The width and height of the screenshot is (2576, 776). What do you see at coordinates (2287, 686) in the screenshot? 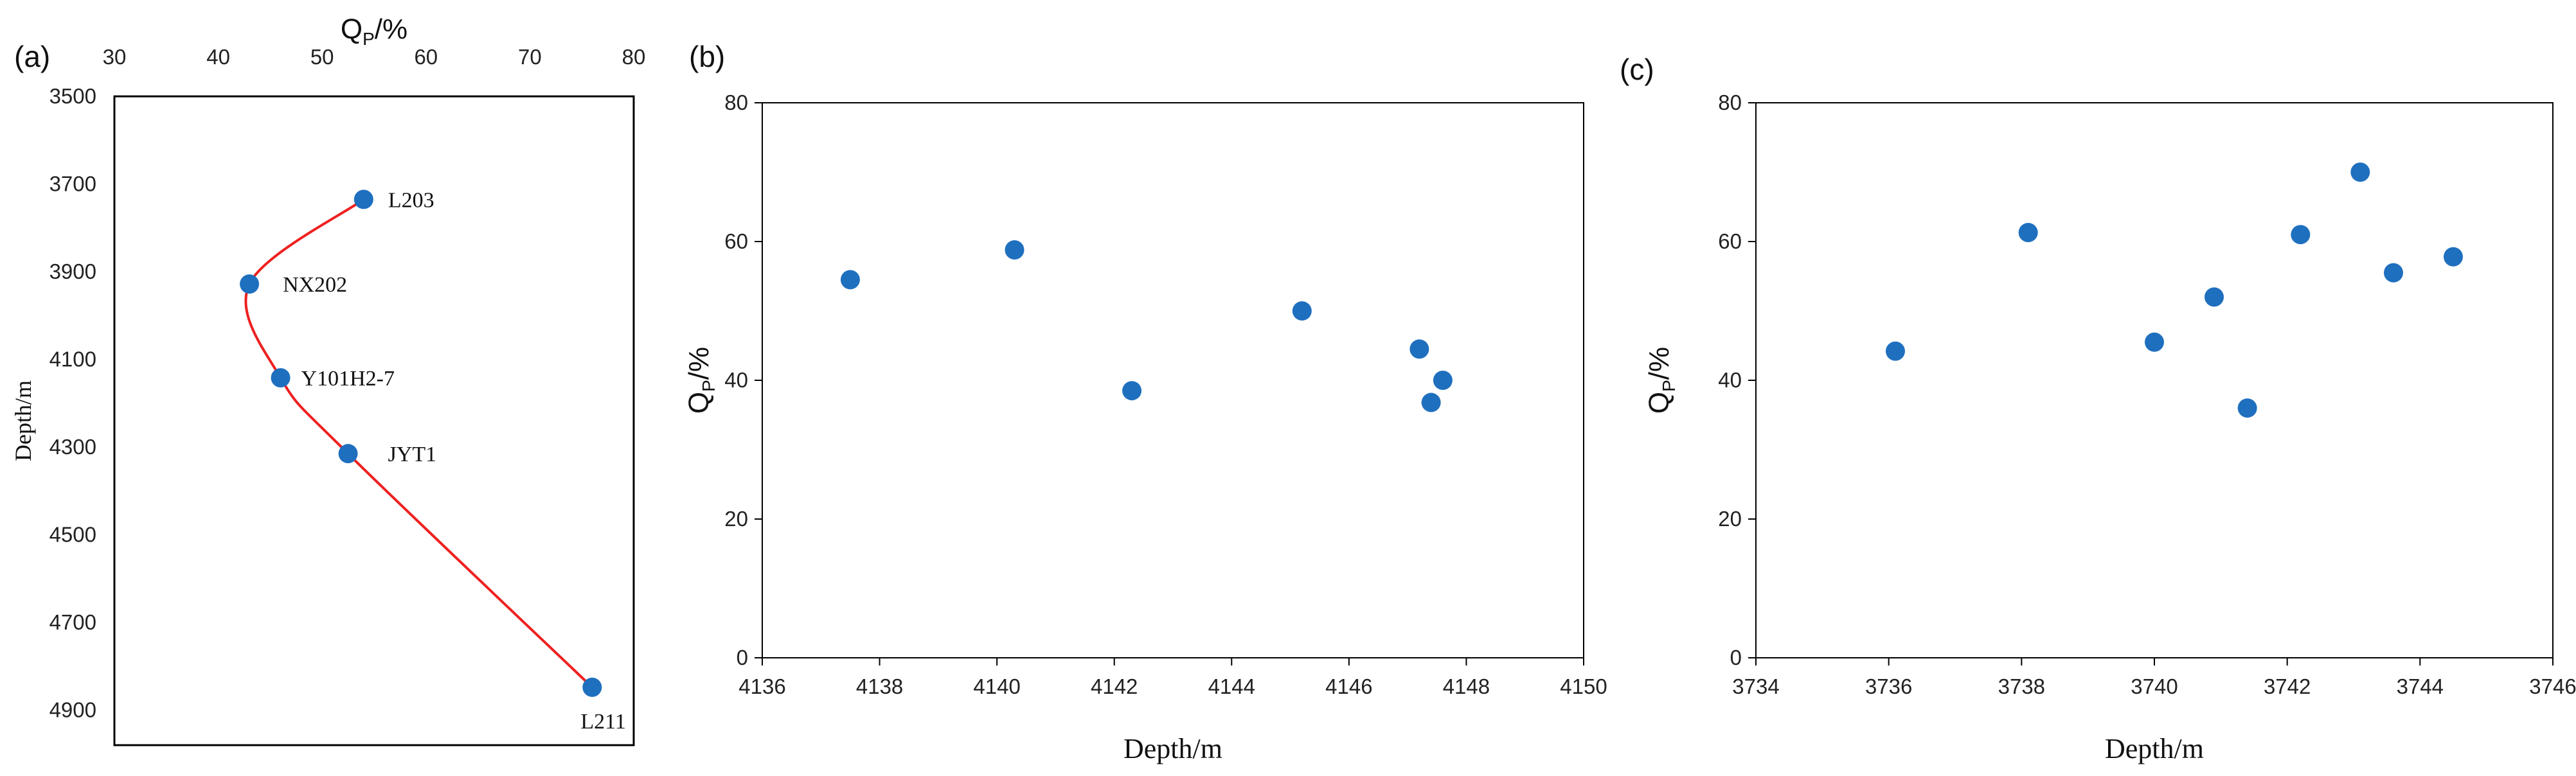
I see `panel-c-x-tick-3742: 3742` at bounding box center [2287, 686].